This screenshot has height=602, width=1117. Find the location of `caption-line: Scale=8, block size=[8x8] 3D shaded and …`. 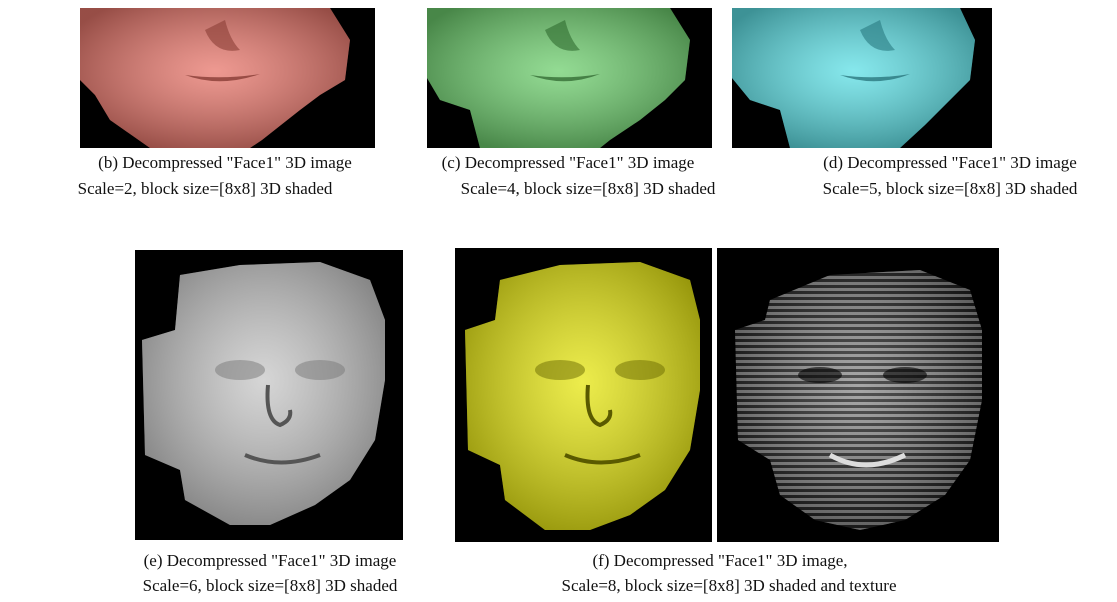

caption-line: Scale=8, block size=[8x8] 3D shaded and … is located at coordinates (729, 585).